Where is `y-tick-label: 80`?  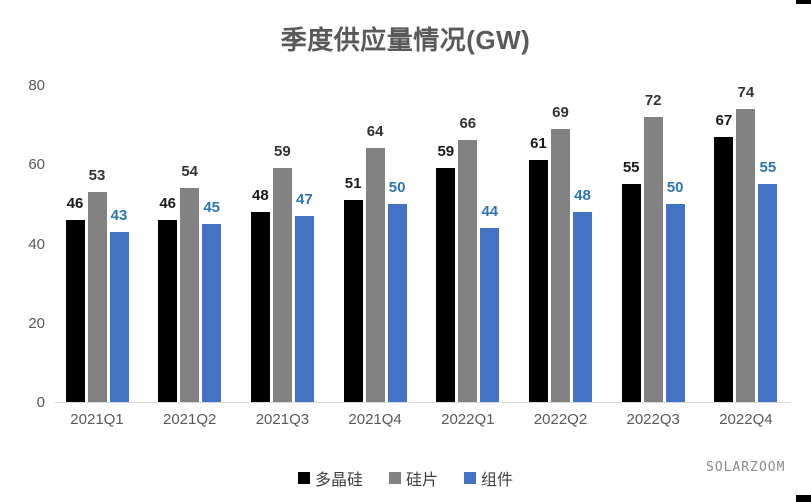
y-tick-label: 80 is located at coordinates (36, 85).